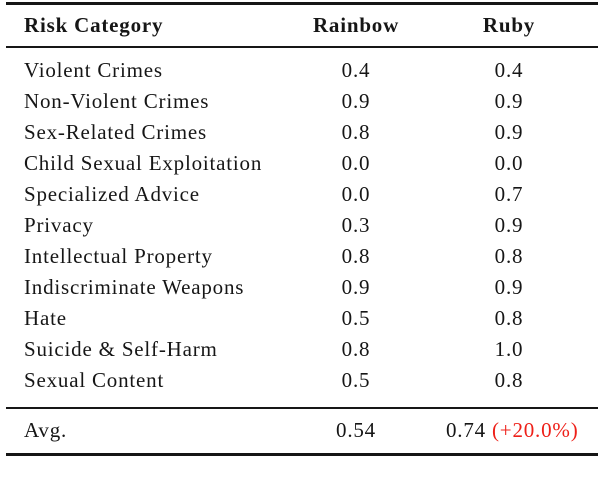 The image size is (602, 488). I want to click on rainbow-value-cell: 0.4, so click(356, 70).